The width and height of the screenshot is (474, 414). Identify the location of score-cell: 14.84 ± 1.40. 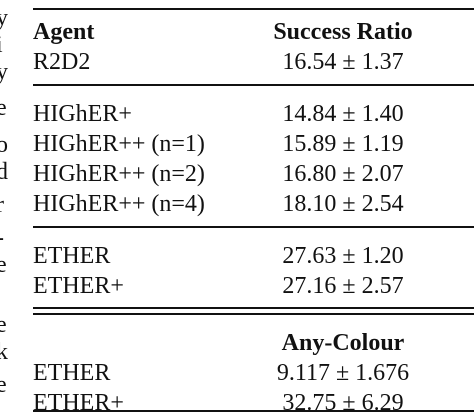
(343, 114).